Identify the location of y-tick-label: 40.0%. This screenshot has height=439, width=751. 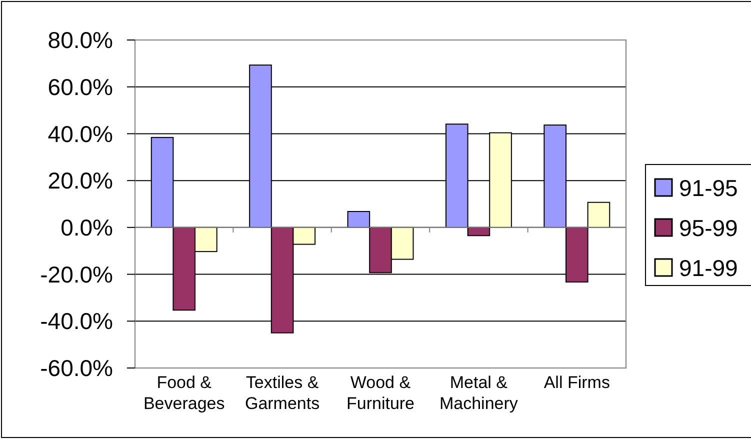
(80, 133).